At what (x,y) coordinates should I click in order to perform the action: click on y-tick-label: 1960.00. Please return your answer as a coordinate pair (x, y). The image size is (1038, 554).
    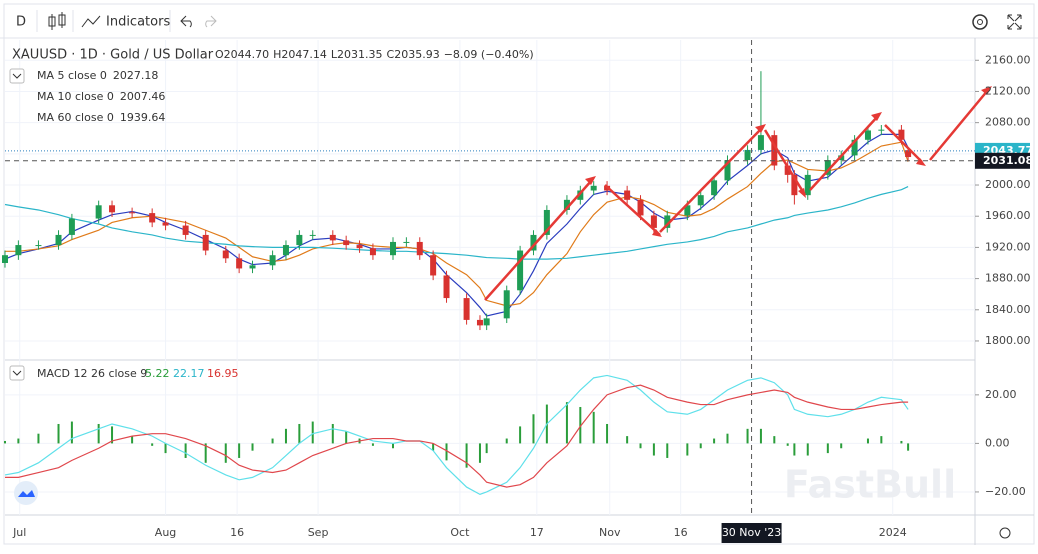
    Looking at the image, I should click on (1008, 215).